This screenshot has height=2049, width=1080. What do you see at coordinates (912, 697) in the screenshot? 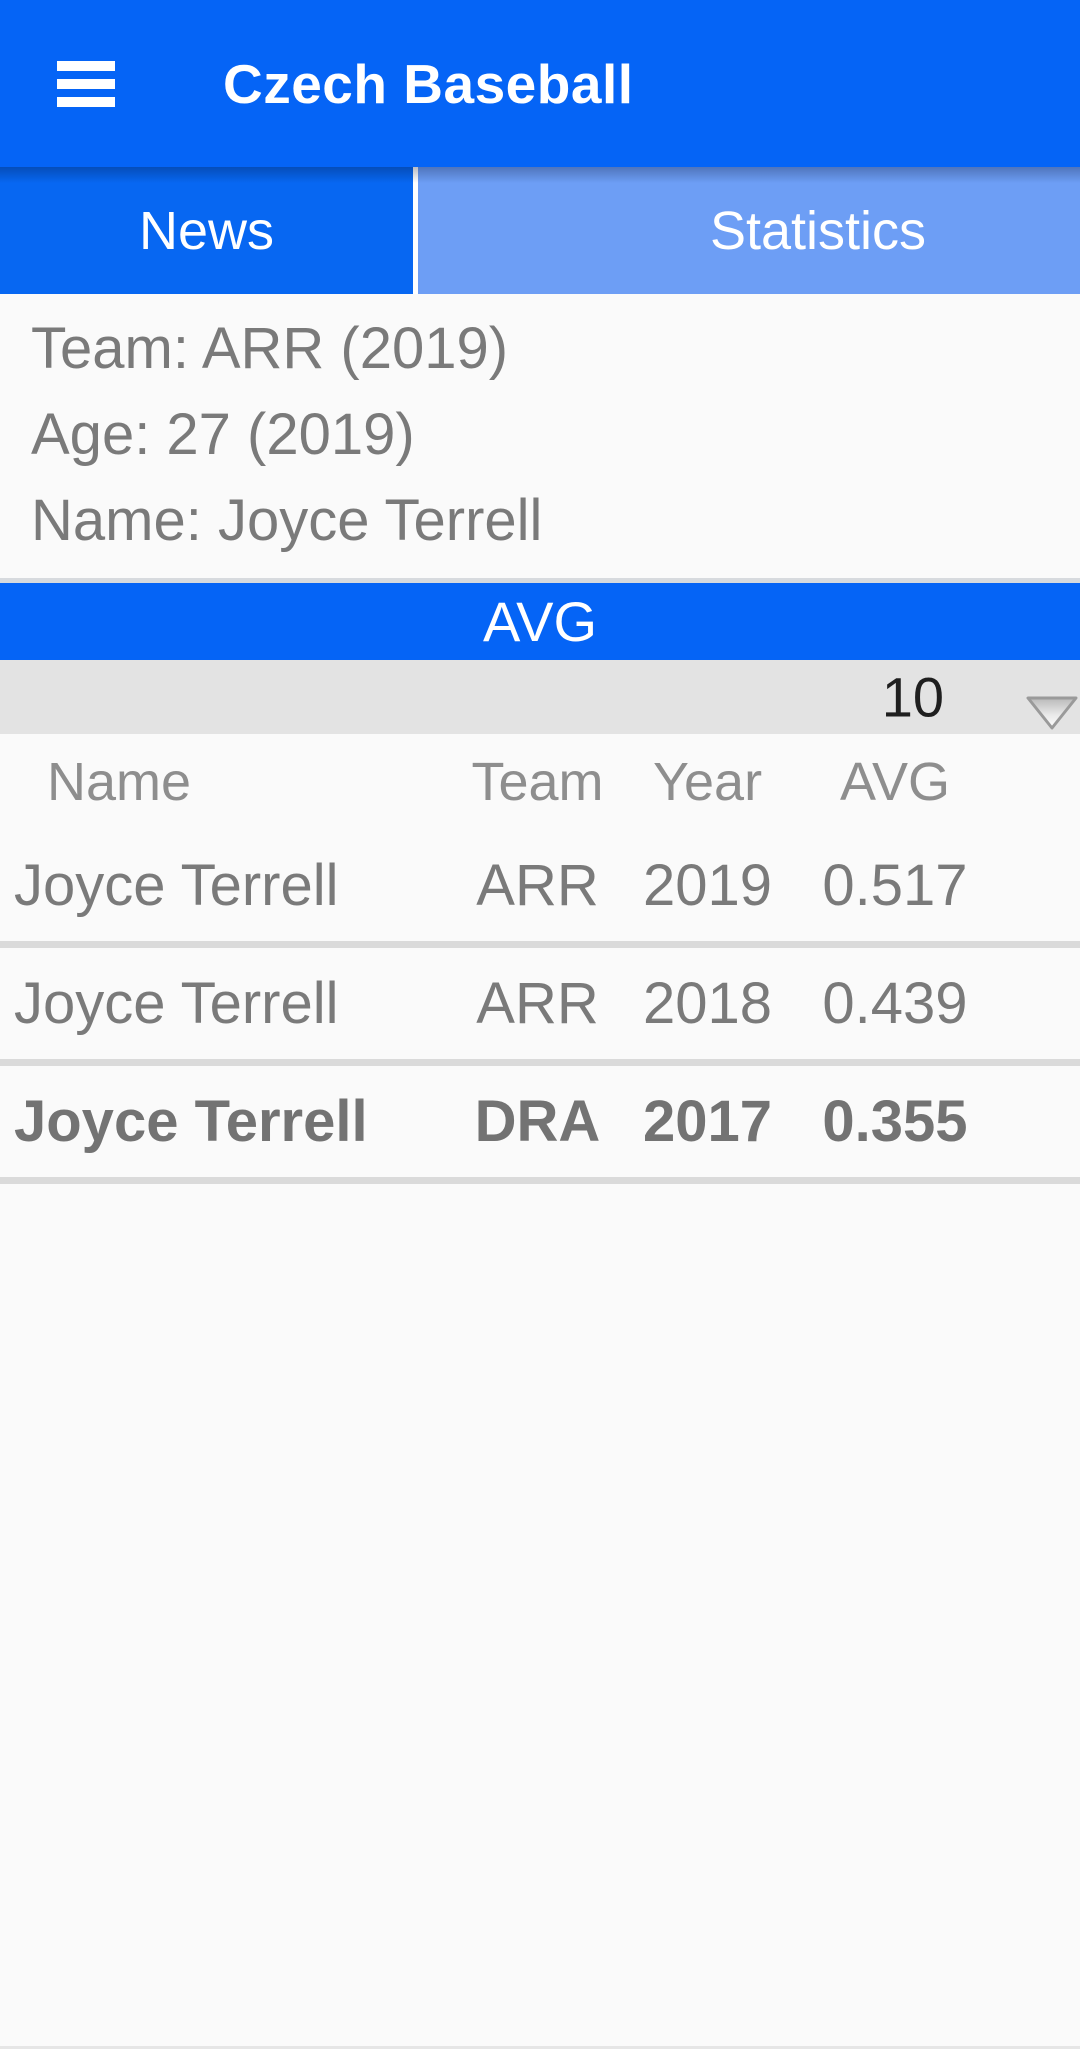
I see `row-count-value: 10` at bounding box center [912, 697].